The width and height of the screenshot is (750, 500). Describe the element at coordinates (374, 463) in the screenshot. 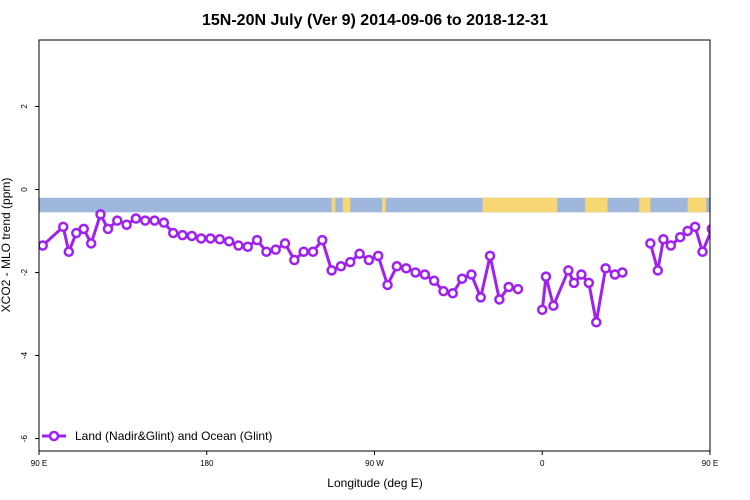

I see `x-tick-label: 90 W` at that location.